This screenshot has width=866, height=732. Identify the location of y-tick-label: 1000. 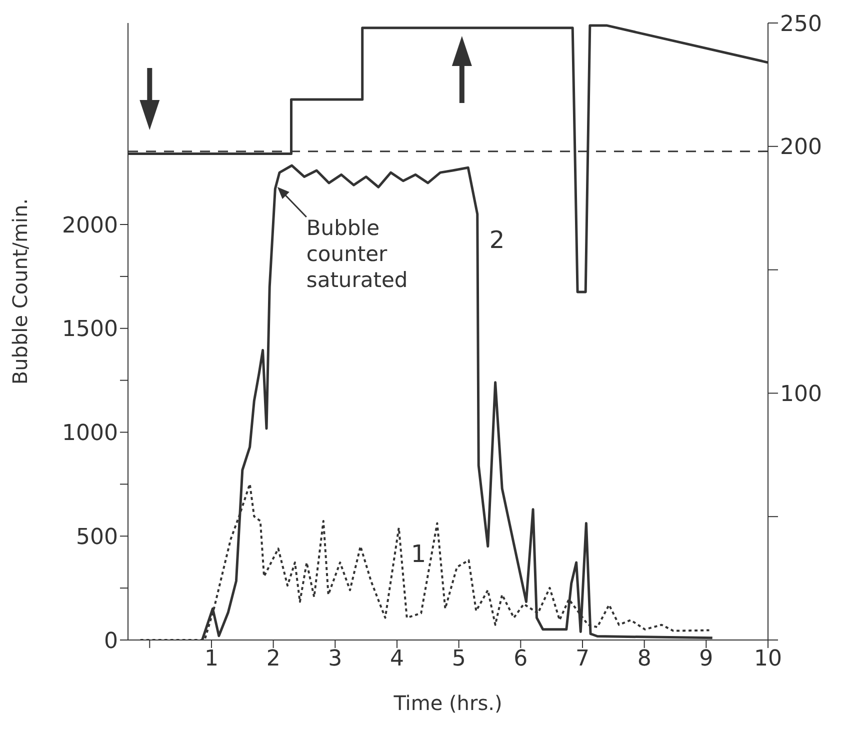
(90, 433).